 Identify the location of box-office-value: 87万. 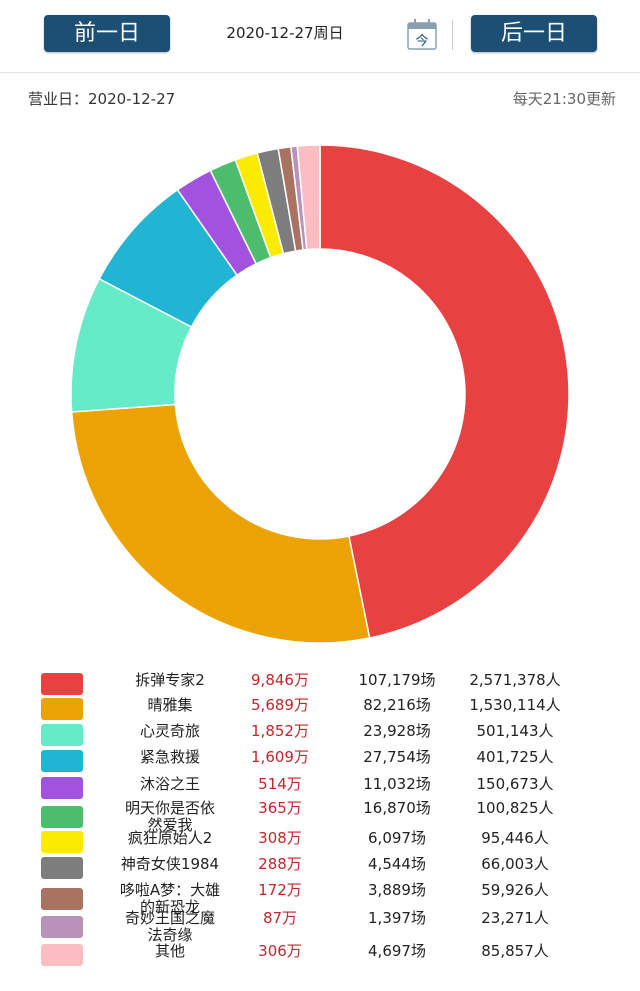
(280, 918).